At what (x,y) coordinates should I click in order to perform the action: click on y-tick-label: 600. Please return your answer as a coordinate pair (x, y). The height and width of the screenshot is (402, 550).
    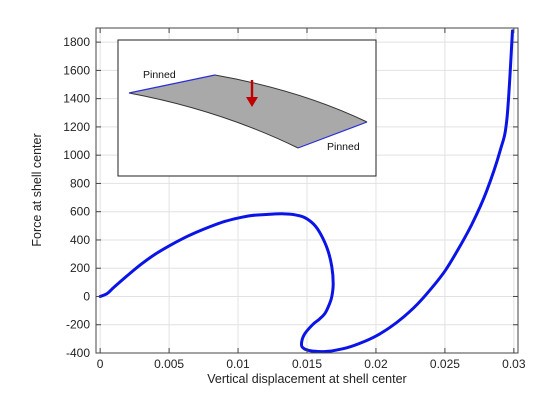
    Looking at the image, I should click on (80, 212).